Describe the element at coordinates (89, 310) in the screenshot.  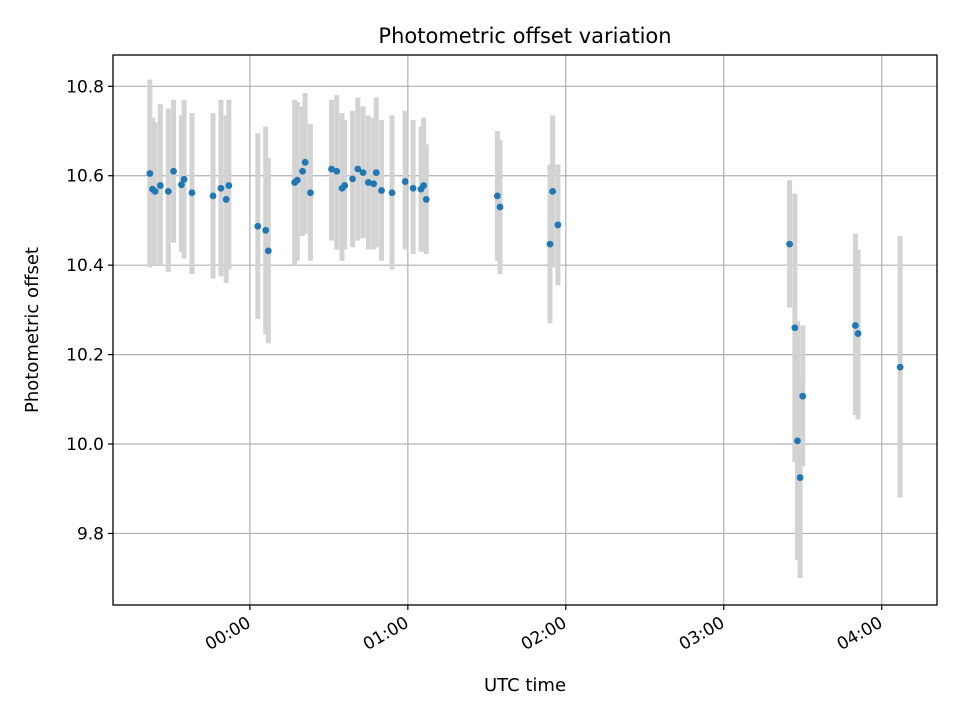
I see `y-axis-ticks: 9.8 10.0 10.2 10.4 10.6 10.8` at that location.